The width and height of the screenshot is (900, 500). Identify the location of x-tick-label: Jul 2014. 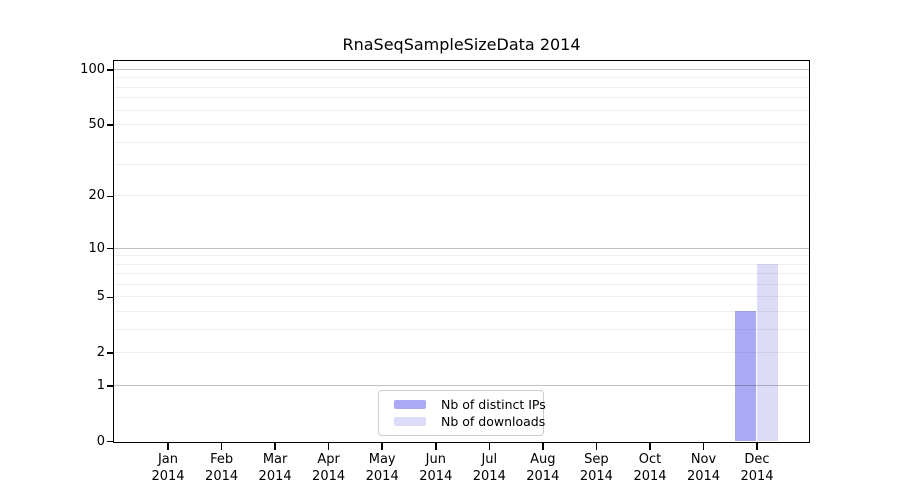
(489, 468).